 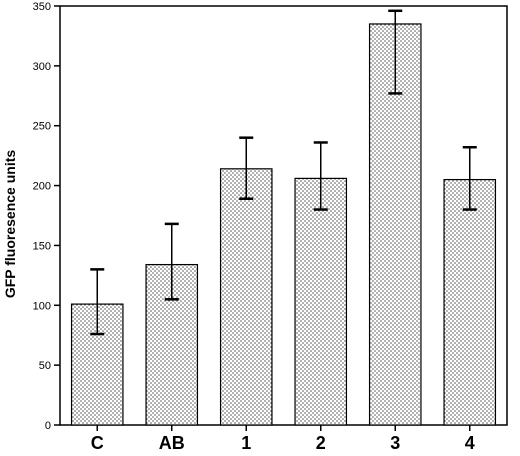 I want to click on y-tick-label: 250, so click(x=42, y=127).